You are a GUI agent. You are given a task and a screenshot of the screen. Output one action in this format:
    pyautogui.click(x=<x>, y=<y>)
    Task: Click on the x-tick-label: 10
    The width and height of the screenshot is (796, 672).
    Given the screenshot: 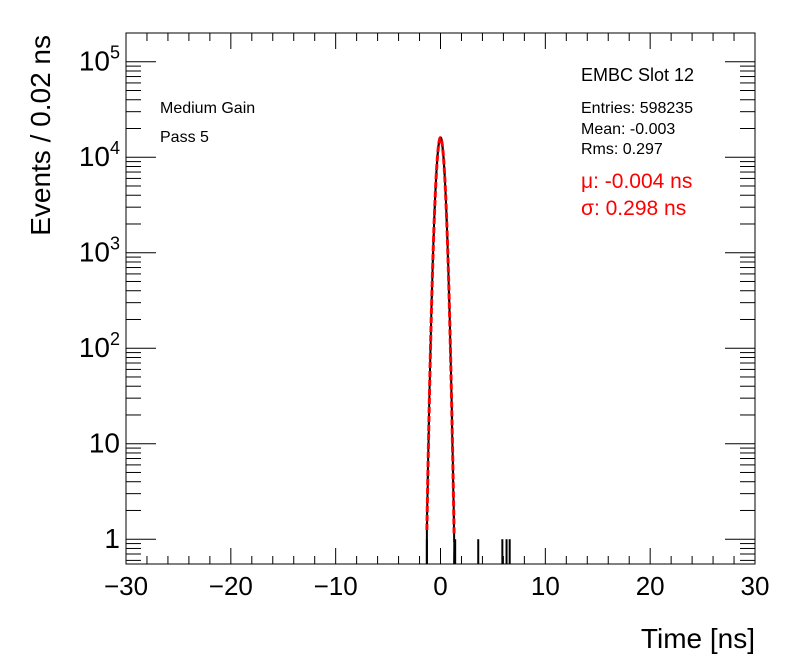 What is the action you would take?
    pyautogui.click(x=545, y=586)
    